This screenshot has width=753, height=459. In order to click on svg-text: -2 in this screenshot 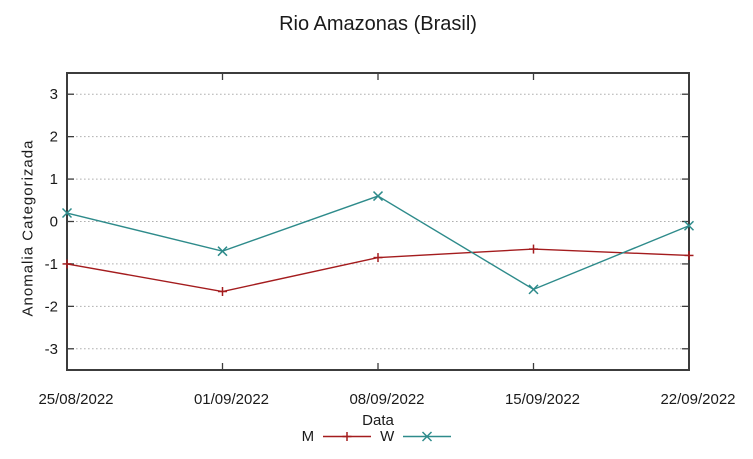, I will do `click(51, 306)`.